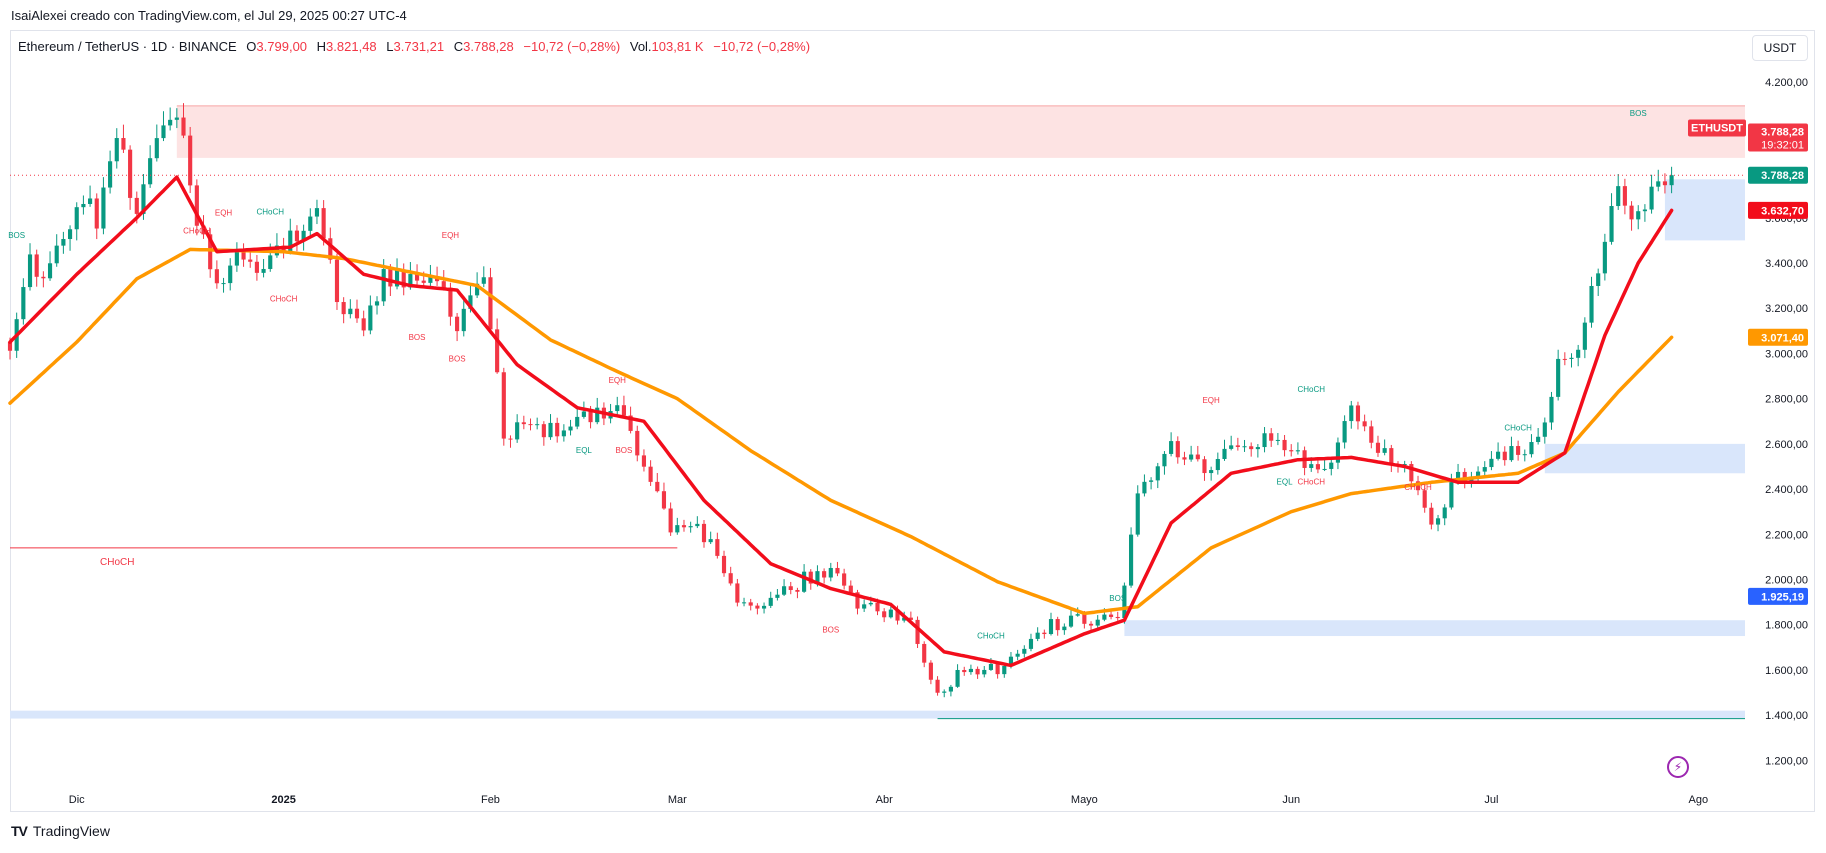 The image size is (1826, 853). Describe the element at coordinates (19, 831) in the screenshot. I see `tradingview-logo-icon: TV` at that location.